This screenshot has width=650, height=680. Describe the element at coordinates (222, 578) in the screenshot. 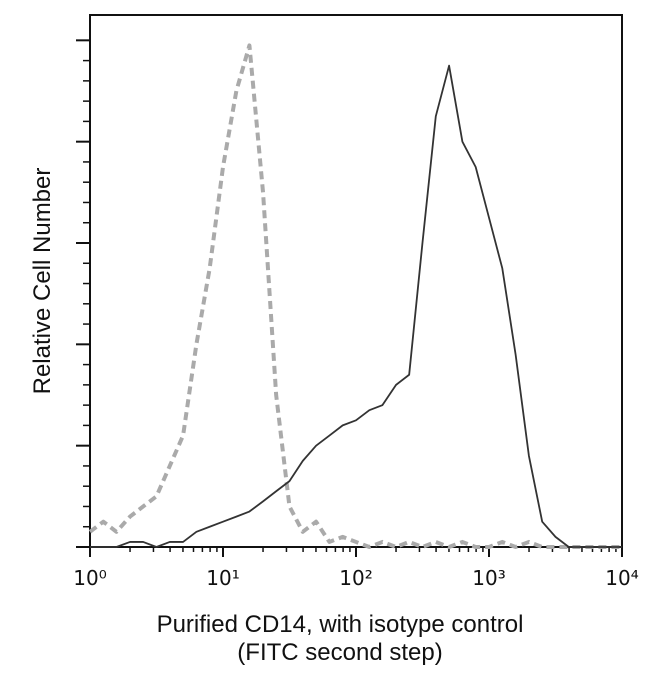

I see `x-tick-label: 10¹` at that location.